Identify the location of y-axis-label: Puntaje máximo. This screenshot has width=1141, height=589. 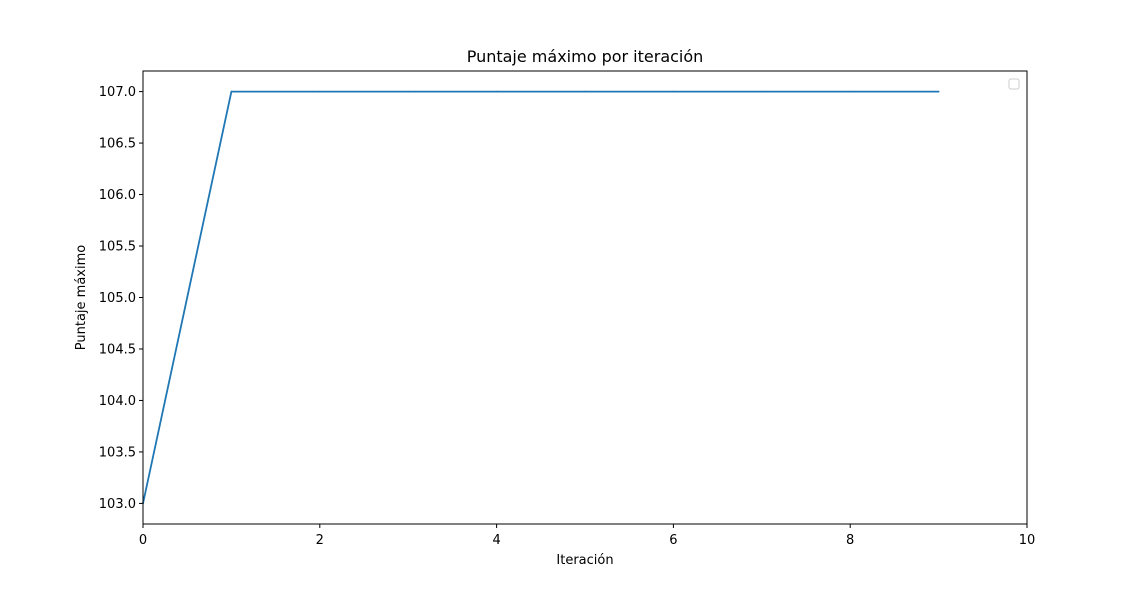
(81, 297).